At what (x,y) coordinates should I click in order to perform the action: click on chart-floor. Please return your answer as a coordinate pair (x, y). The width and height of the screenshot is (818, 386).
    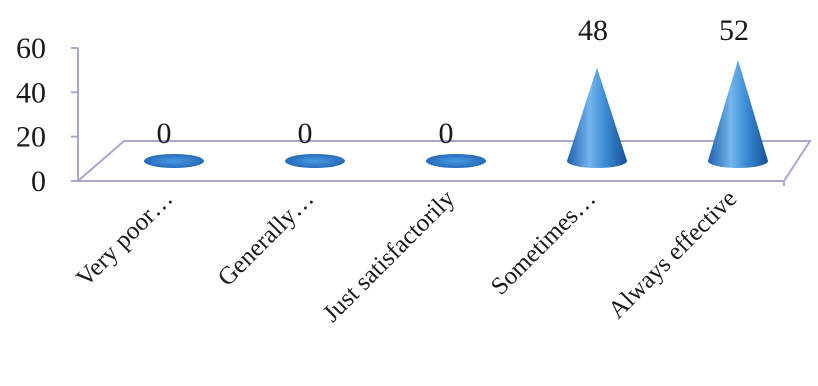
    Looking at the image, I should click on (443, 161).